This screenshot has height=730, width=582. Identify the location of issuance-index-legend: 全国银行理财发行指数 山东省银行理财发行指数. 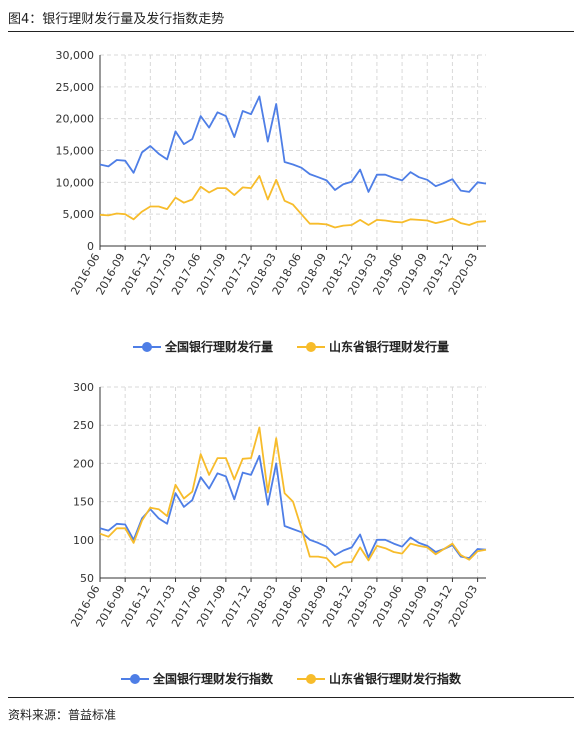
(291, 678).